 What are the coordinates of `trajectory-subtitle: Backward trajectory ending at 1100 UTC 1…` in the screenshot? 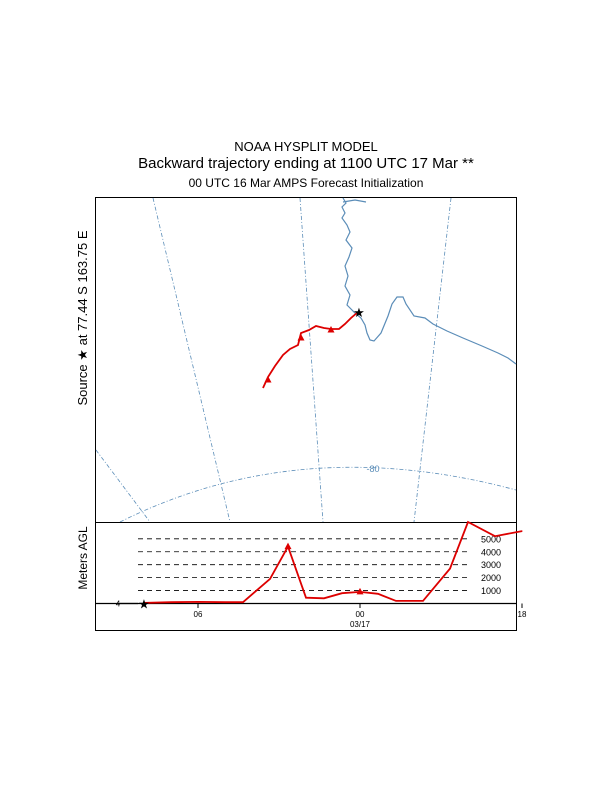 It's located at (306, 163).